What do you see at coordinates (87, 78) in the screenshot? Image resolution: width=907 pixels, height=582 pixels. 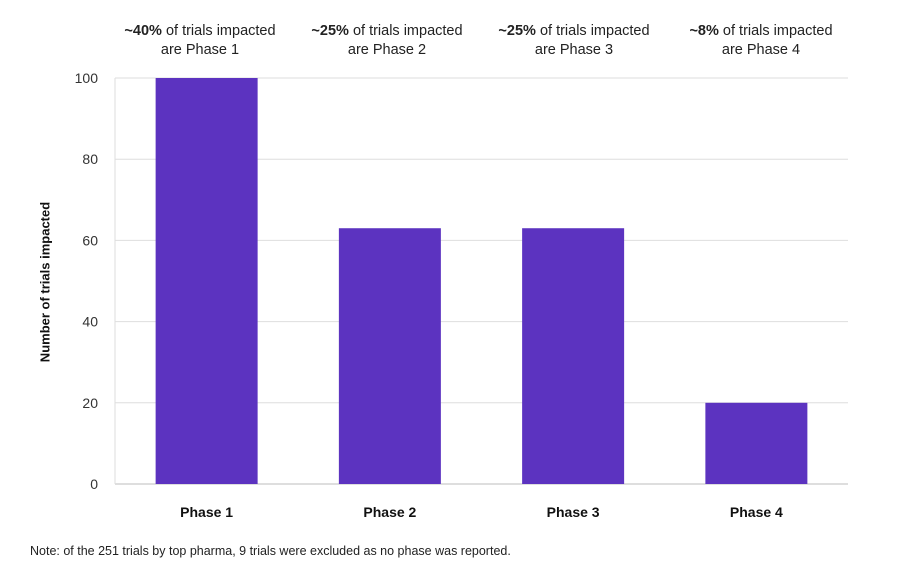 I see `y-tick-label: 100` at bounding box center [87, 78].